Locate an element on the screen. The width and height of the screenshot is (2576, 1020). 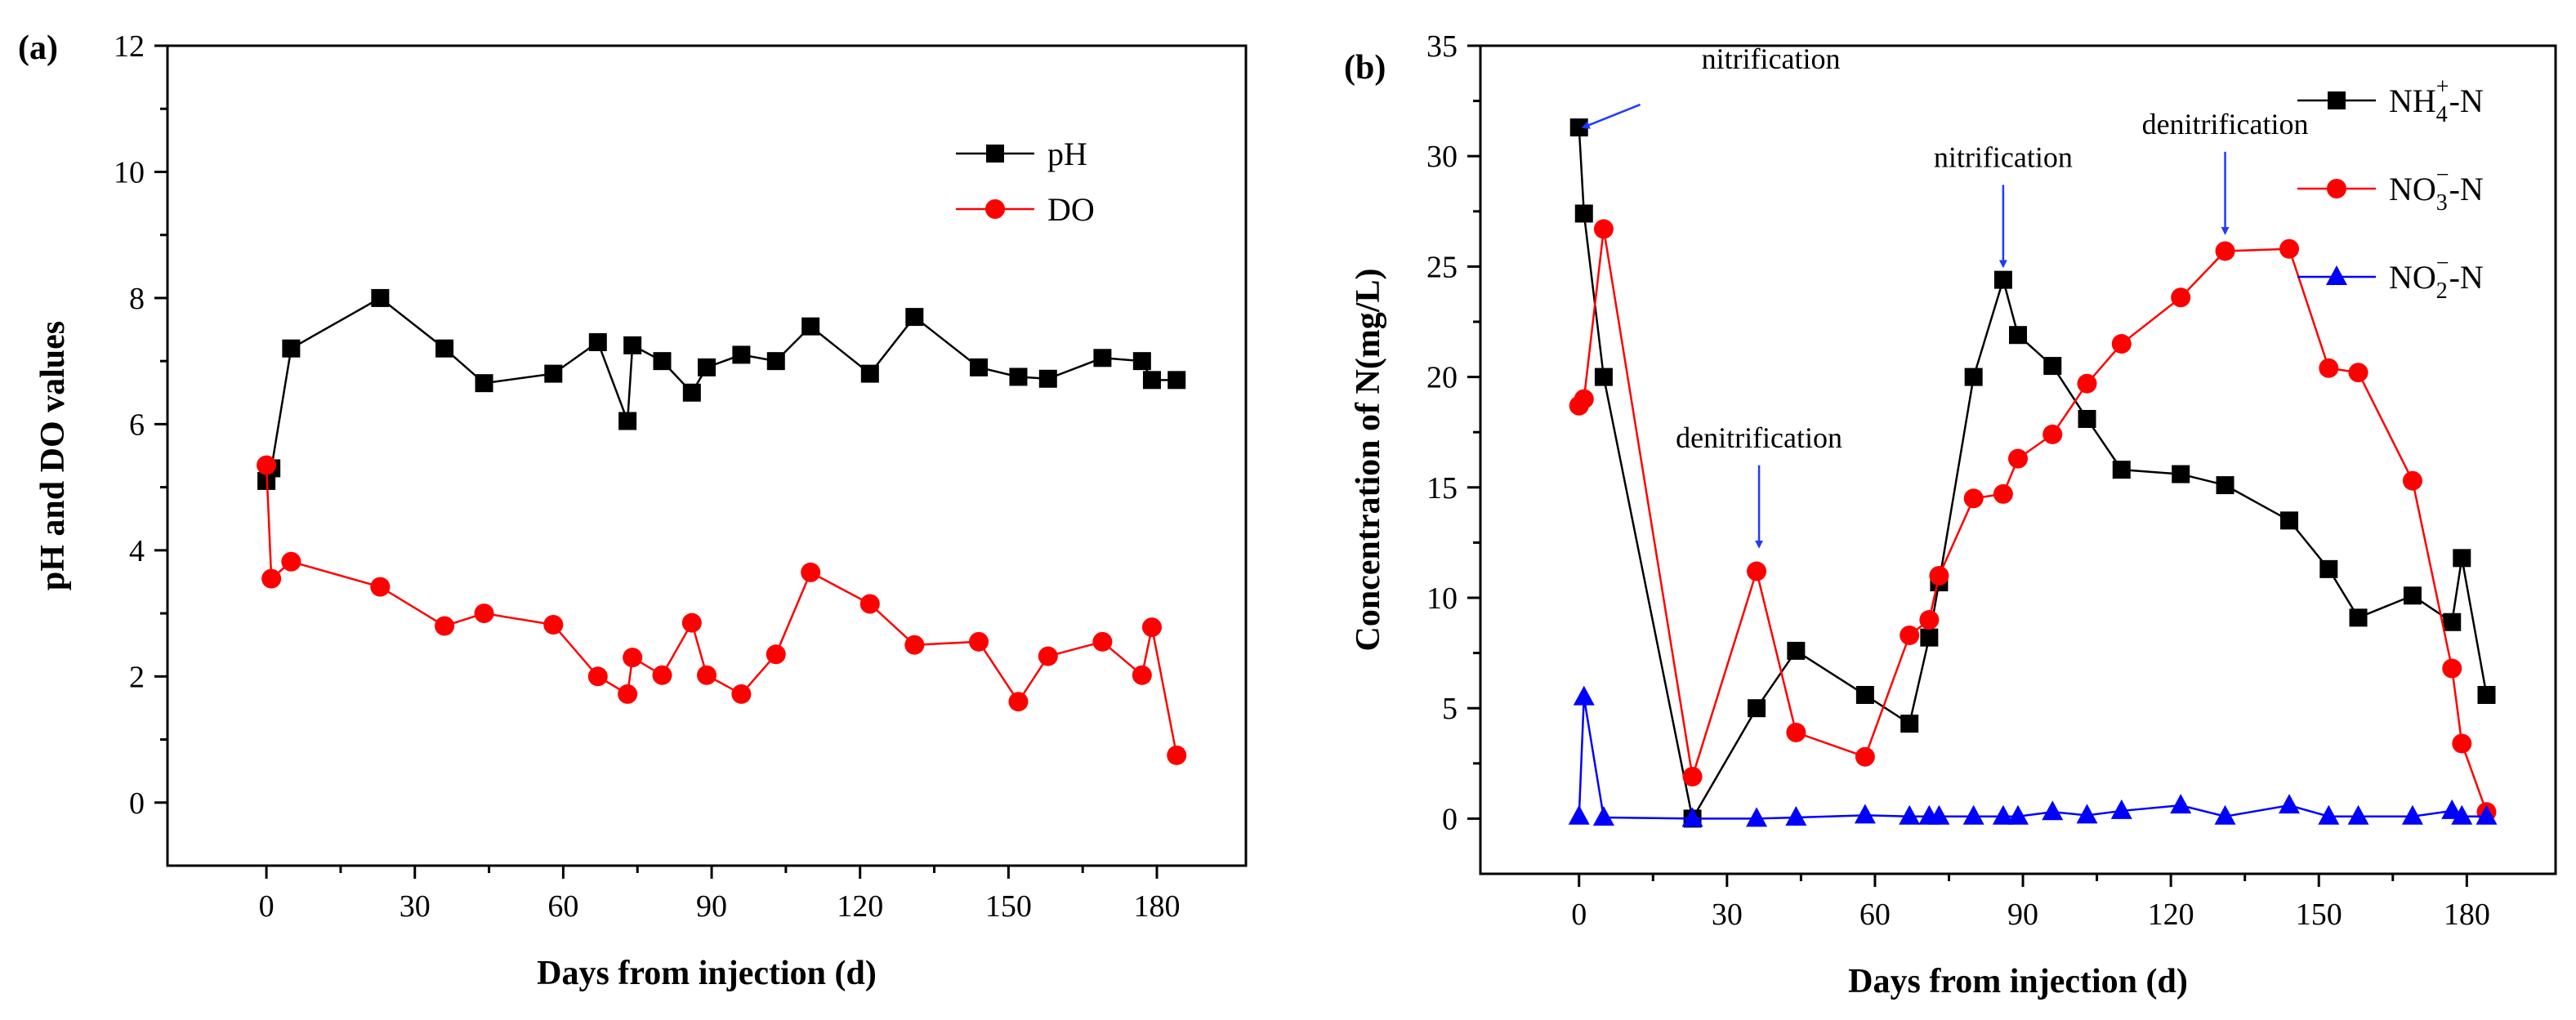
annotation: nitrification is located at coordinates (1711, 85).